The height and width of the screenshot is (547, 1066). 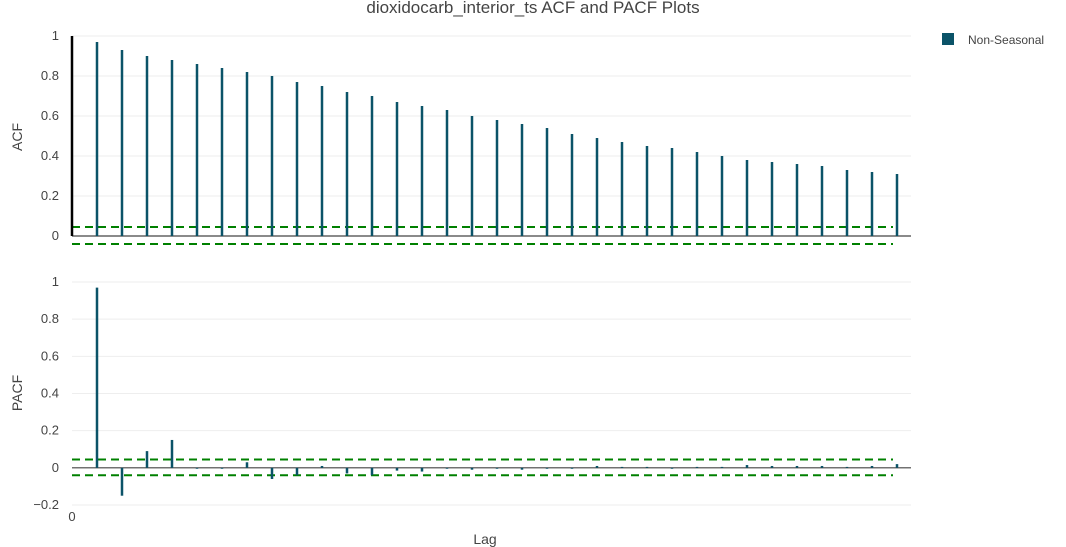 What do you see at coordinates (50, 75) in the screenshot?
I see `acf-y-tick-label: 0.8` at bounding box center [50, 75].